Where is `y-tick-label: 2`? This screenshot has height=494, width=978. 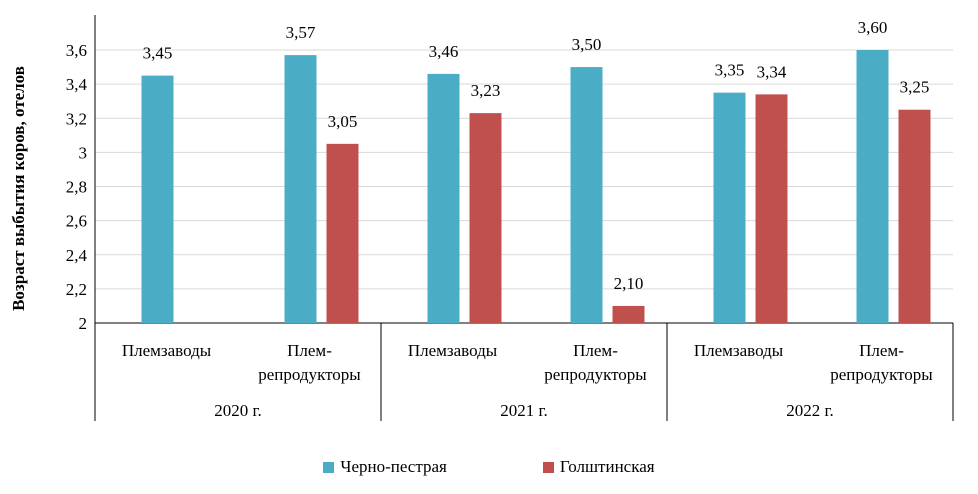
y-tick-label: 2 is located at coordinates (83, 323).